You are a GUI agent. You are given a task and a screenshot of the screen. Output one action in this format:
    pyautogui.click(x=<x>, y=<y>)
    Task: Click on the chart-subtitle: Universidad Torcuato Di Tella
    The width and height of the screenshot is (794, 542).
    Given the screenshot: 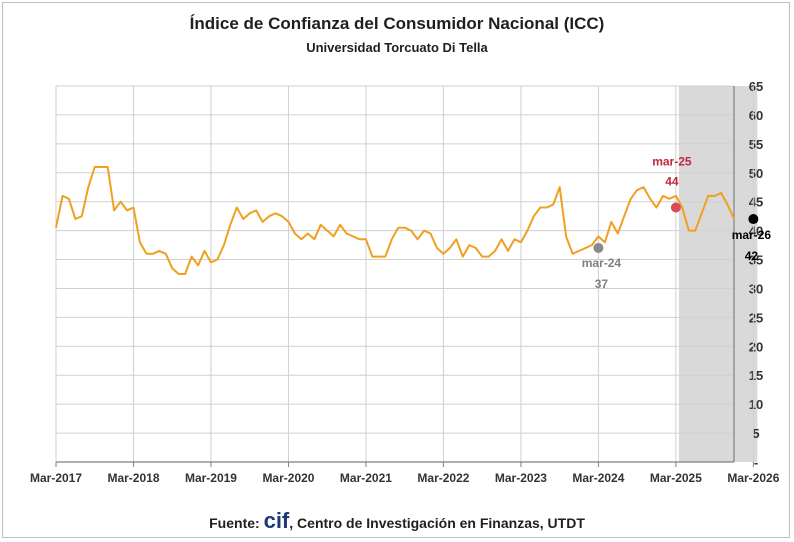 What is the action you would take?
    pyautogui.click(x=397, y=47)
    